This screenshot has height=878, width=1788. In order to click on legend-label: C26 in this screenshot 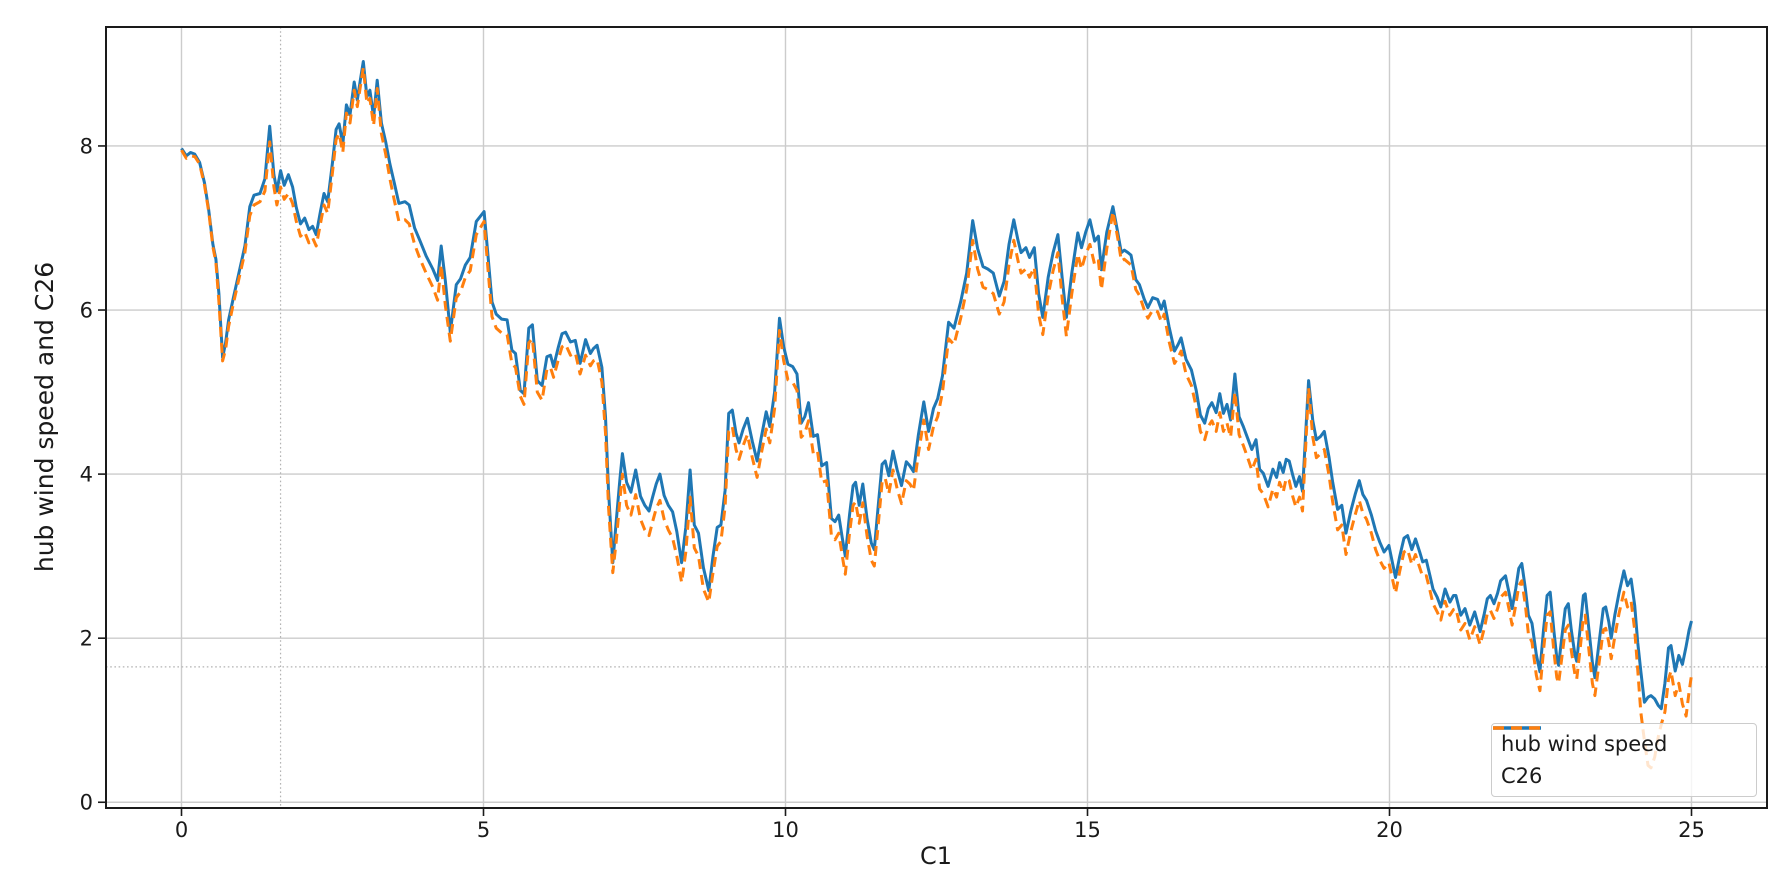, I will do `click(1522, 775)`.